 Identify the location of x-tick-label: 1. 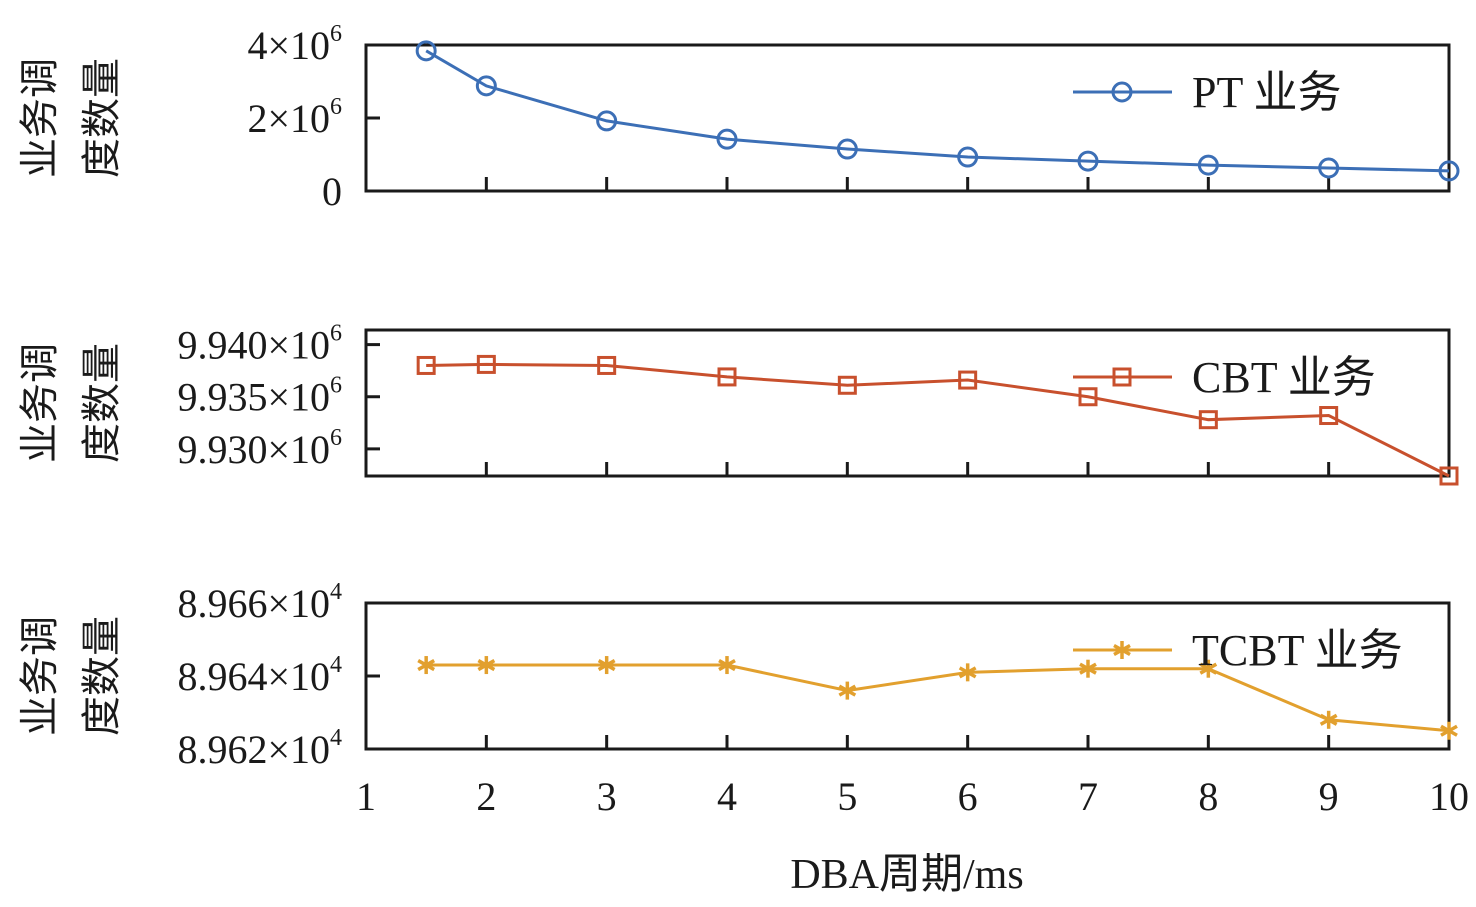
(366, 796).